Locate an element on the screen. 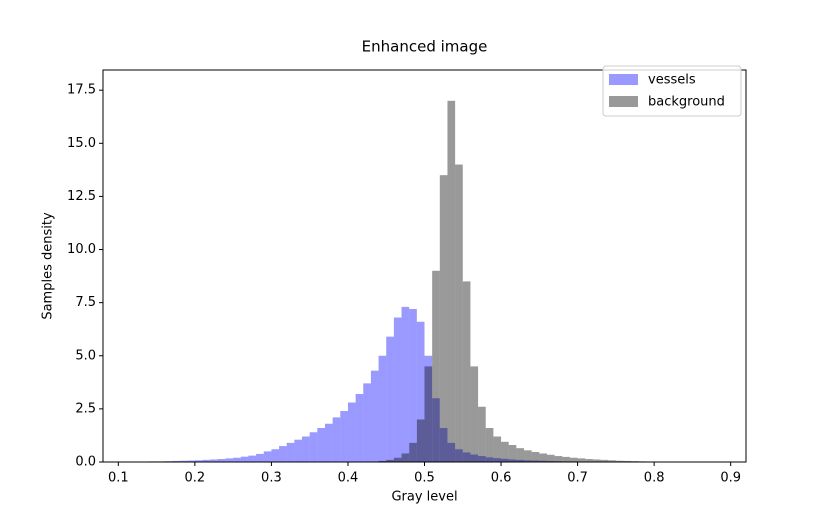  legend-label: background is located at coordinates (686, 102).